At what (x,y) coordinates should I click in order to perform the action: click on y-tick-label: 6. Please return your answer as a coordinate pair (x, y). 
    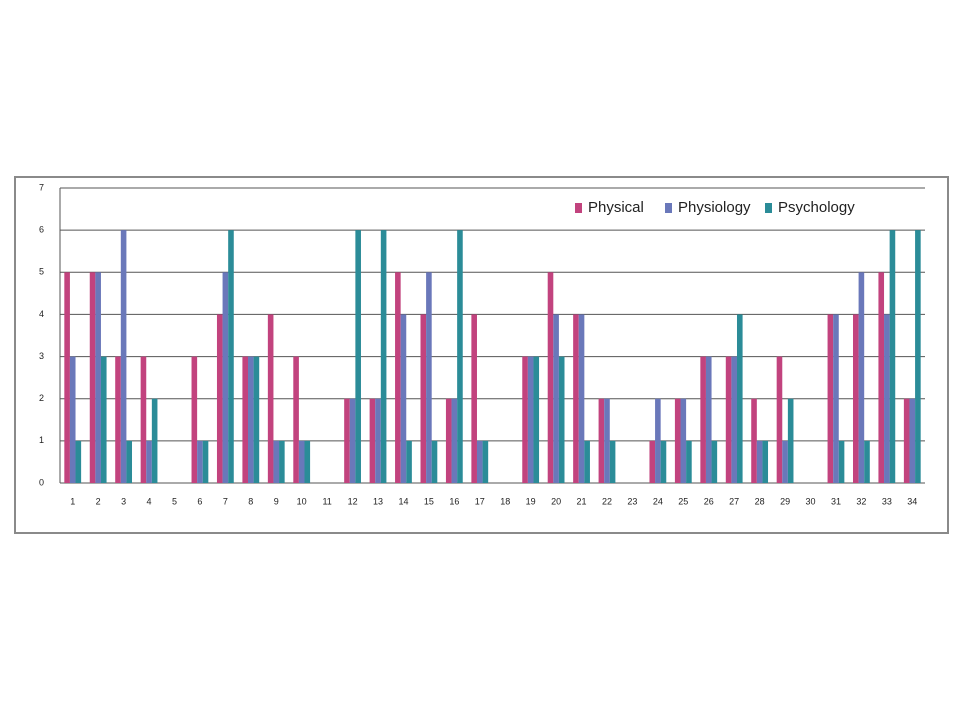
    Looking at the image, I should click on (41, 230).